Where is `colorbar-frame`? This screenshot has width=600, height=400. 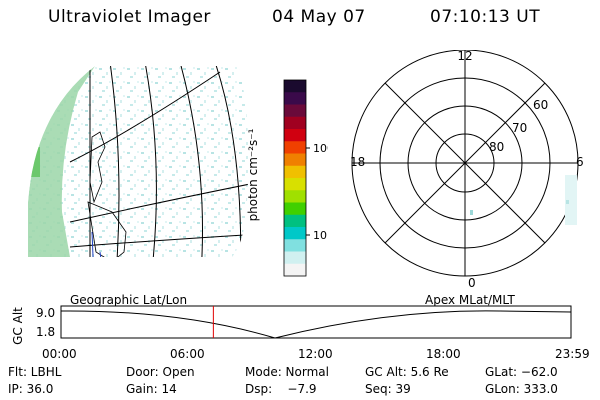
colorbar-frame is located at coordinates (295, 178).